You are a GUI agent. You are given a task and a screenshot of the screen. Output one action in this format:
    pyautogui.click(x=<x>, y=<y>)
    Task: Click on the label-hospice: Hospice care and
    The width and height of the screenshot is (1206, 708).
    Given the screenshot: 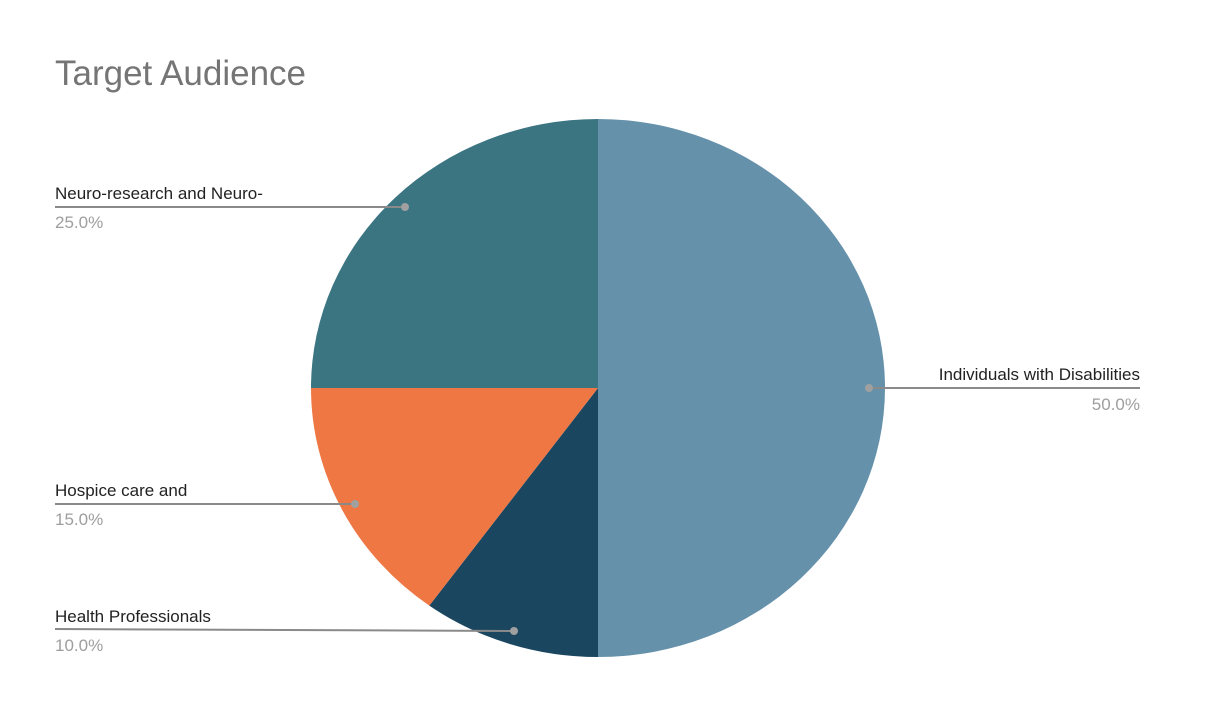 What is the action you would take?
    pyautogui.click(x=121, y=490)
    